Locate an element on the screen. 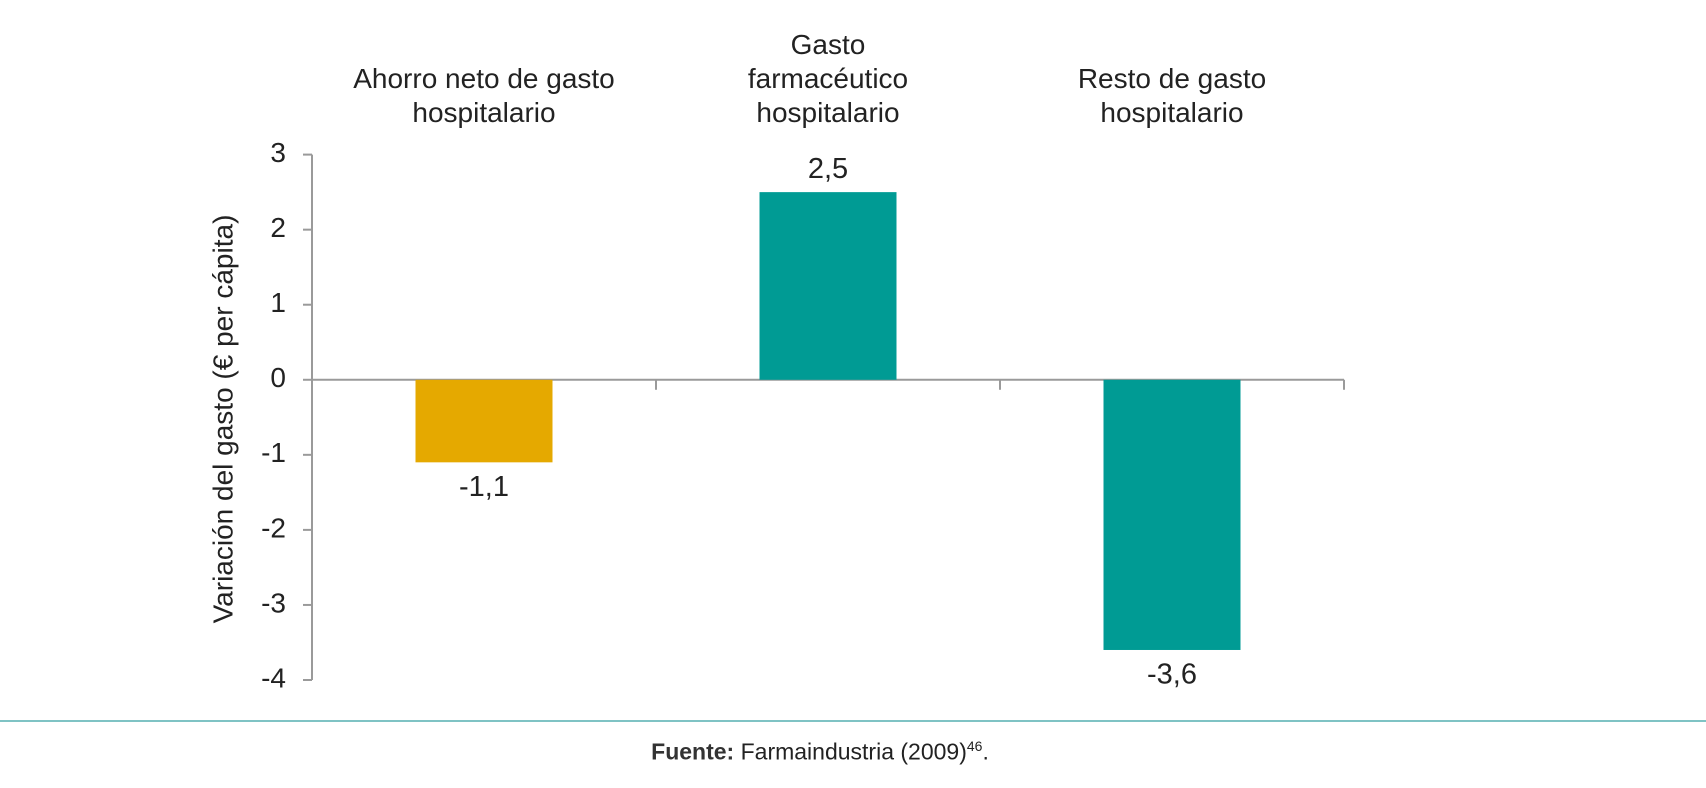  y-tick-label: 2 is located at coordinates (278, 227).